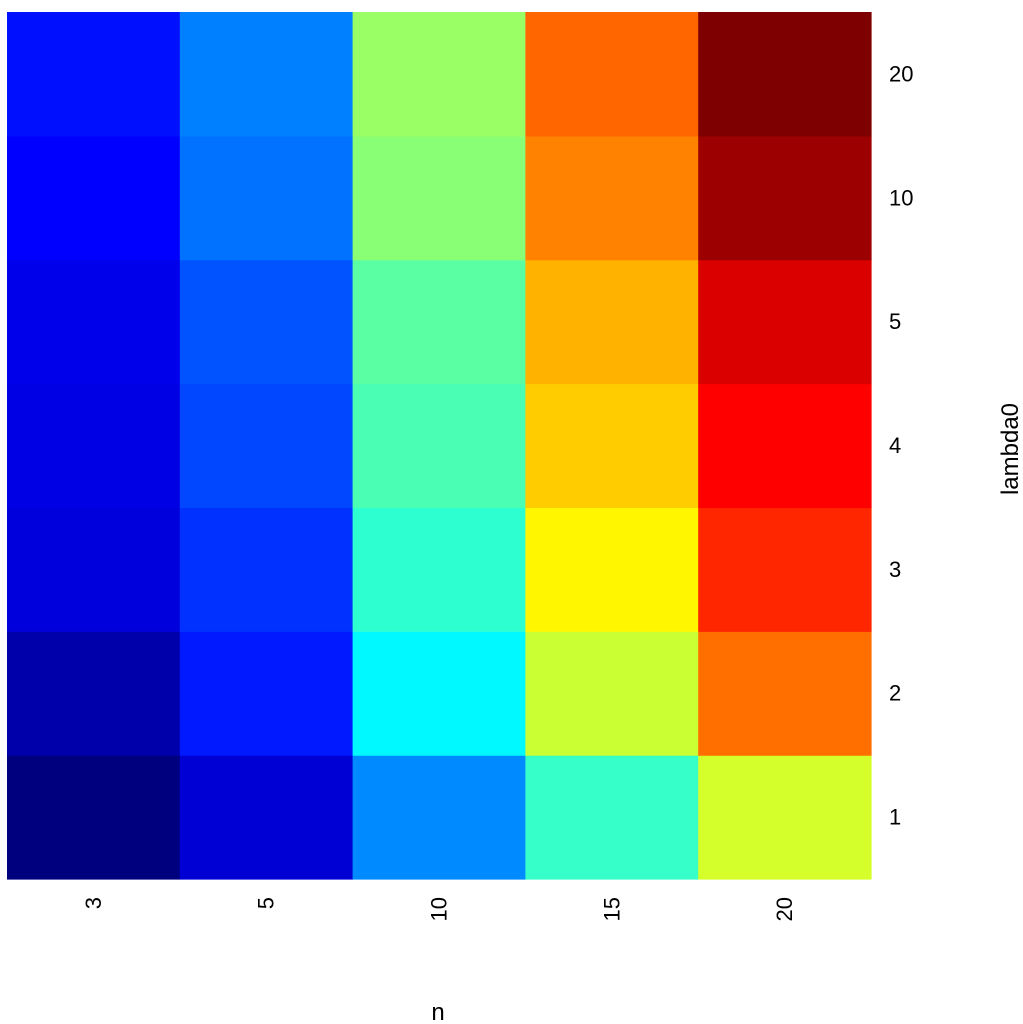  Describe the element at coordinates (895, 817) in the screenshot. I see `y-tick-label: 1` at that location.